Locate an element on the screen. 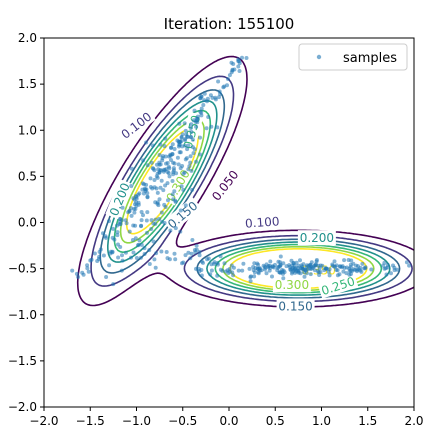 This screenshot has height=446, width=447. y-tick-label: 1.0 is located at coordinates (27, 130).